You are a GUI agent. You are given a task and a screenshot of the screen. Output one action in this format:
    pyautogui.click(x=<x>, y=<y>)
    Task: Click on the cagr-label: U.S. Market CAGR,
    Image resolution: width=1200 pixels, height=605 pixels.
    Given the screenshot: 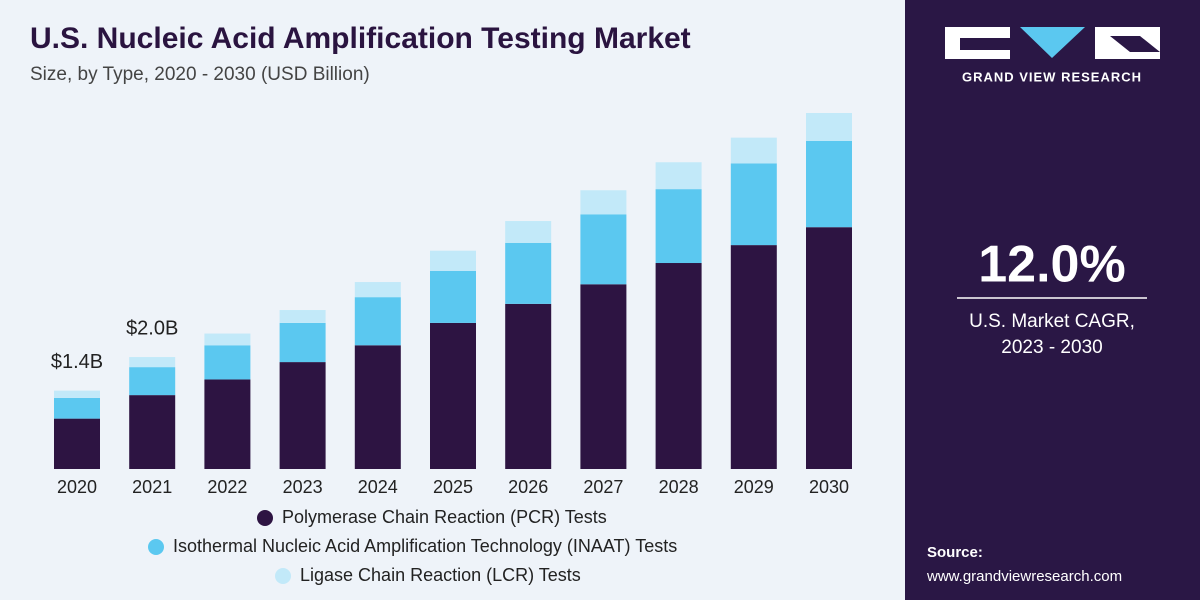 What is the action you would take?
    pyautogui.click(x=1052, y=321)
    